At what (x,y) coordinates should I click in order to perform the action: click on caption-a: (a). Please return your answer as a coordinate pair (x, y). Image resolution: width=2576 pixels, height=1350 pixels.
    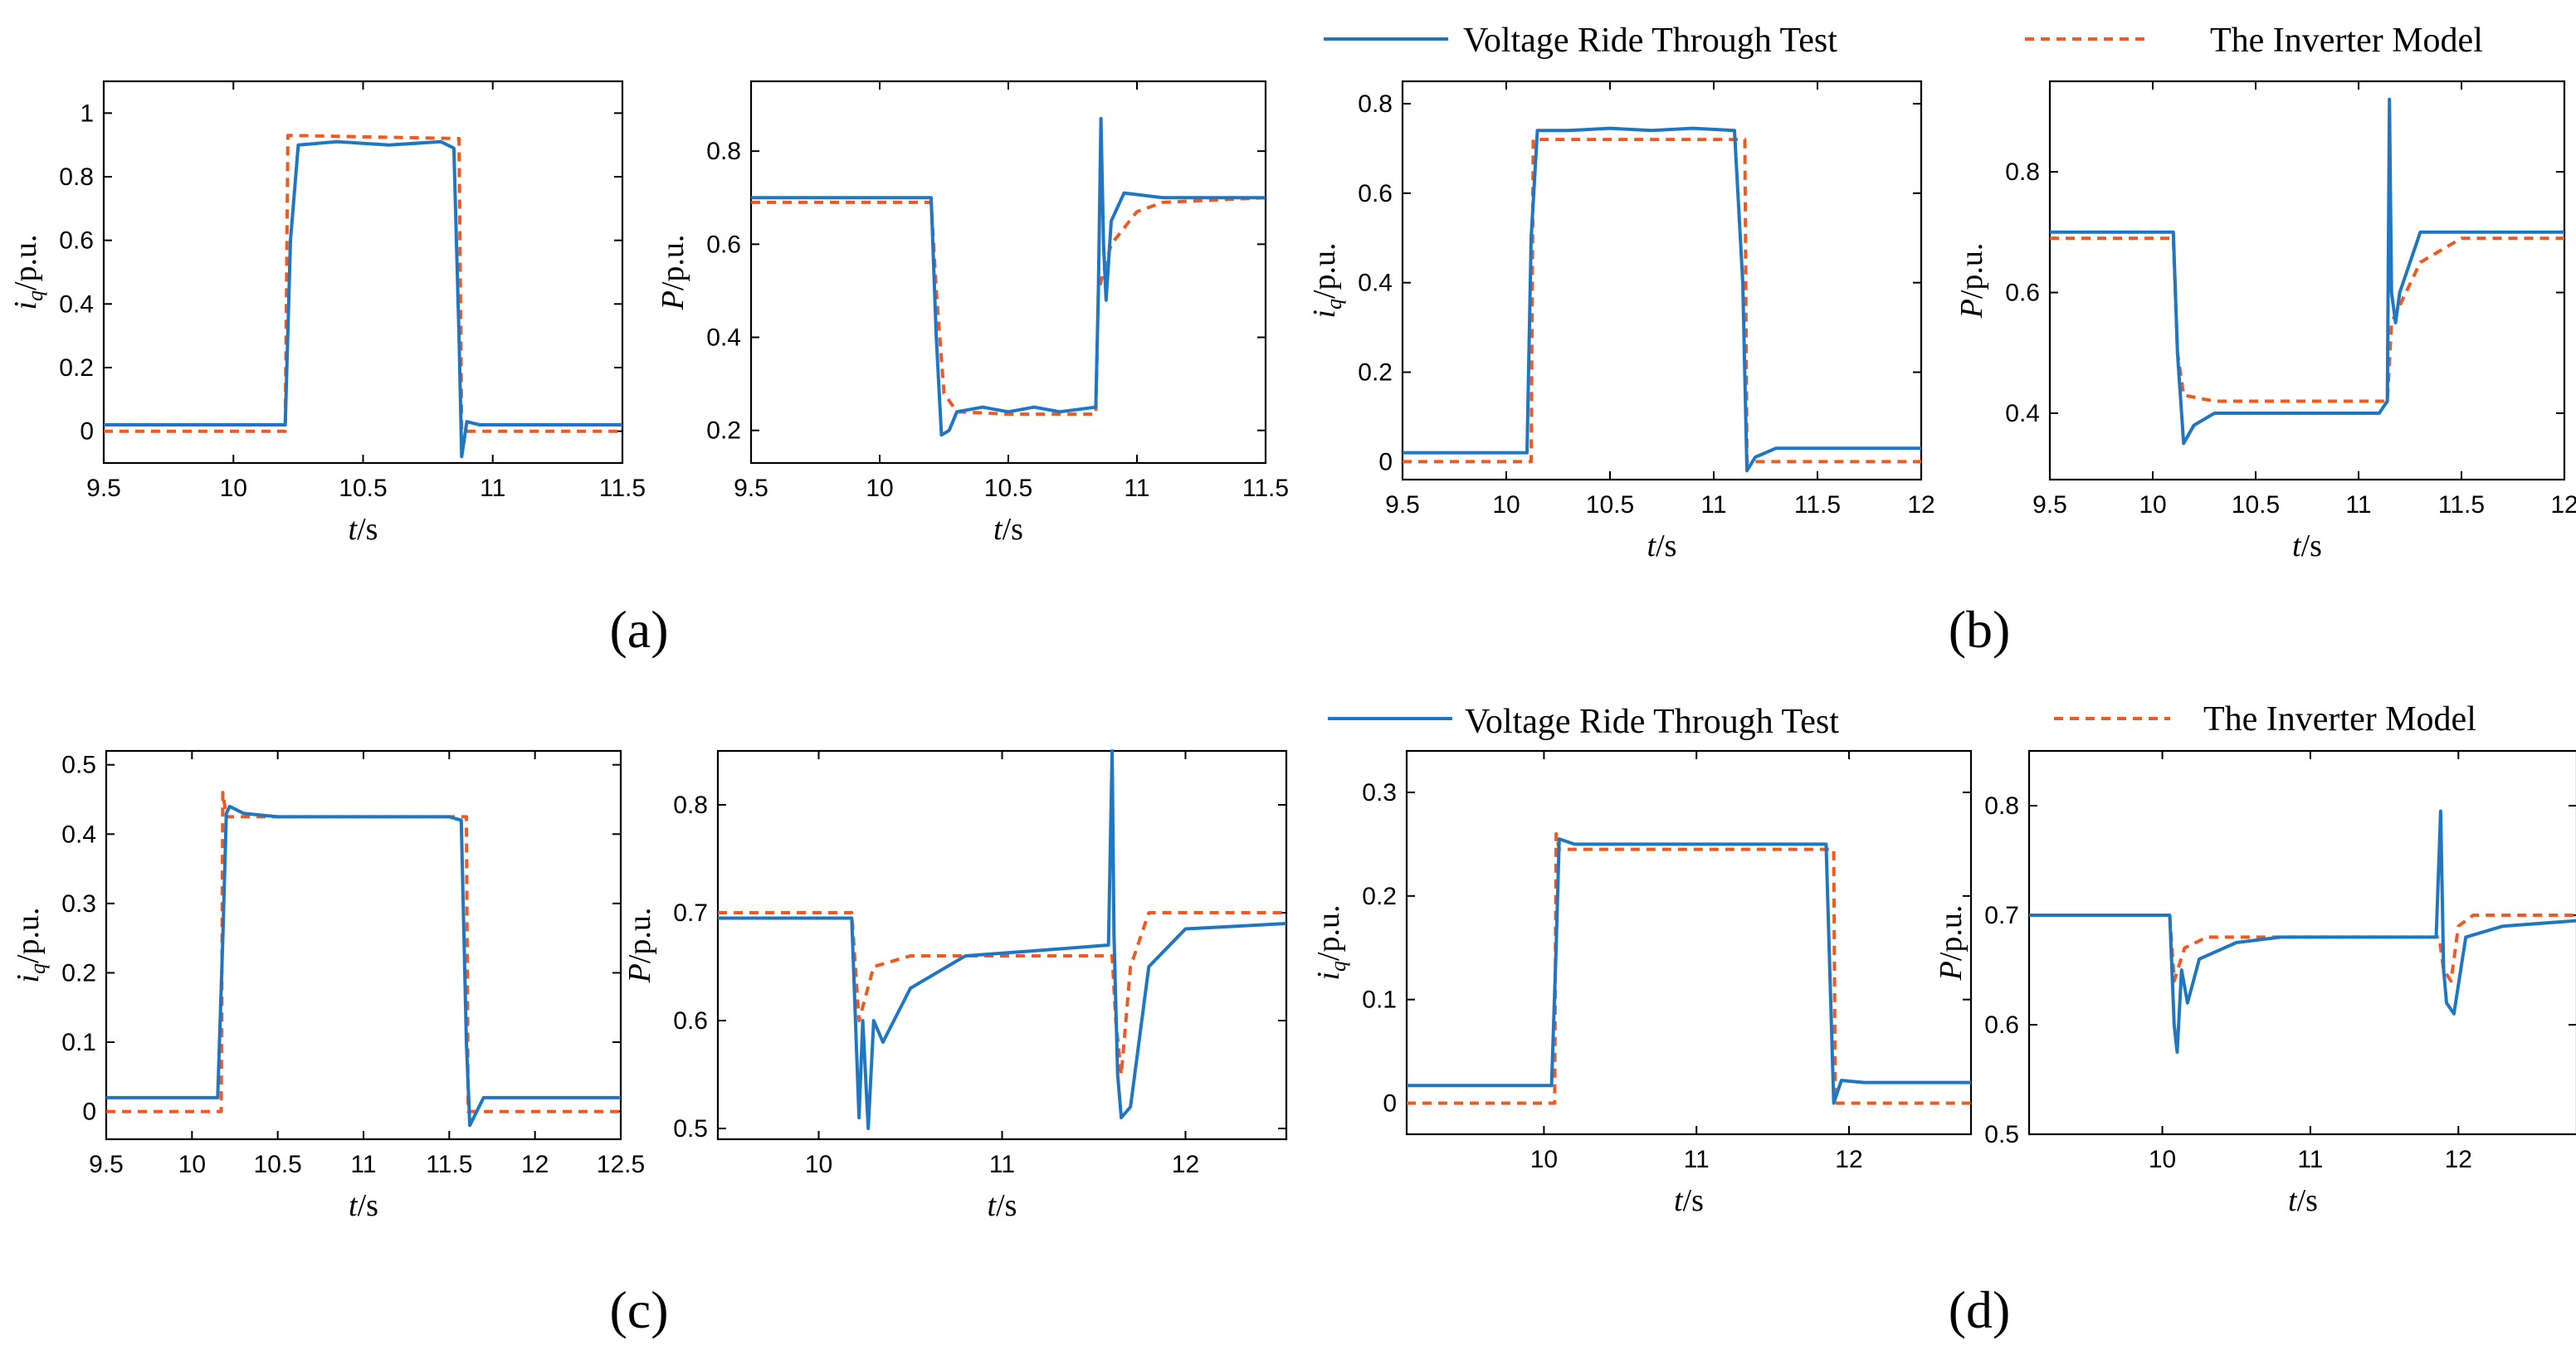
    Looking at the image, I should click on (639, 629).